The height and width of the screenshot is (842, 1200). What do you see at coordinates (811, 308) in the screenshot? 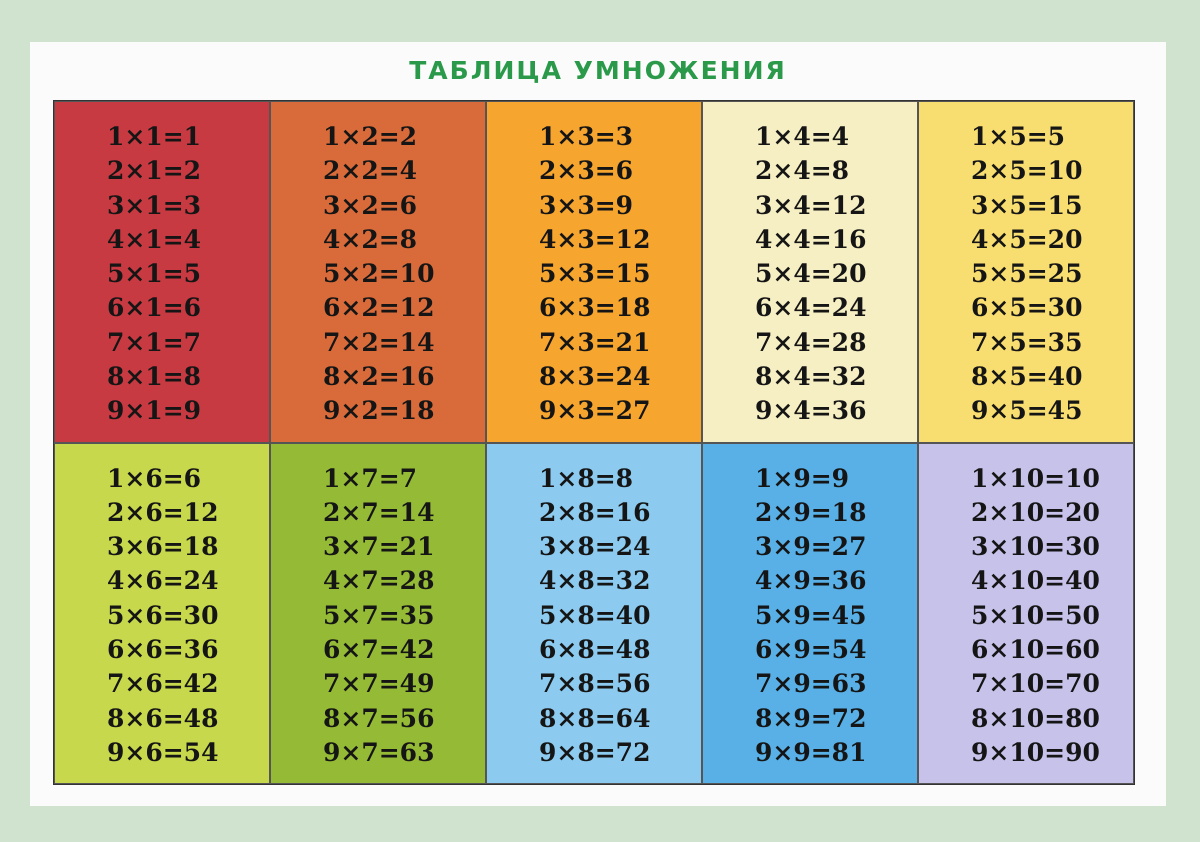
I see `equation: 6×4=24` at bounding box center [811, 308].